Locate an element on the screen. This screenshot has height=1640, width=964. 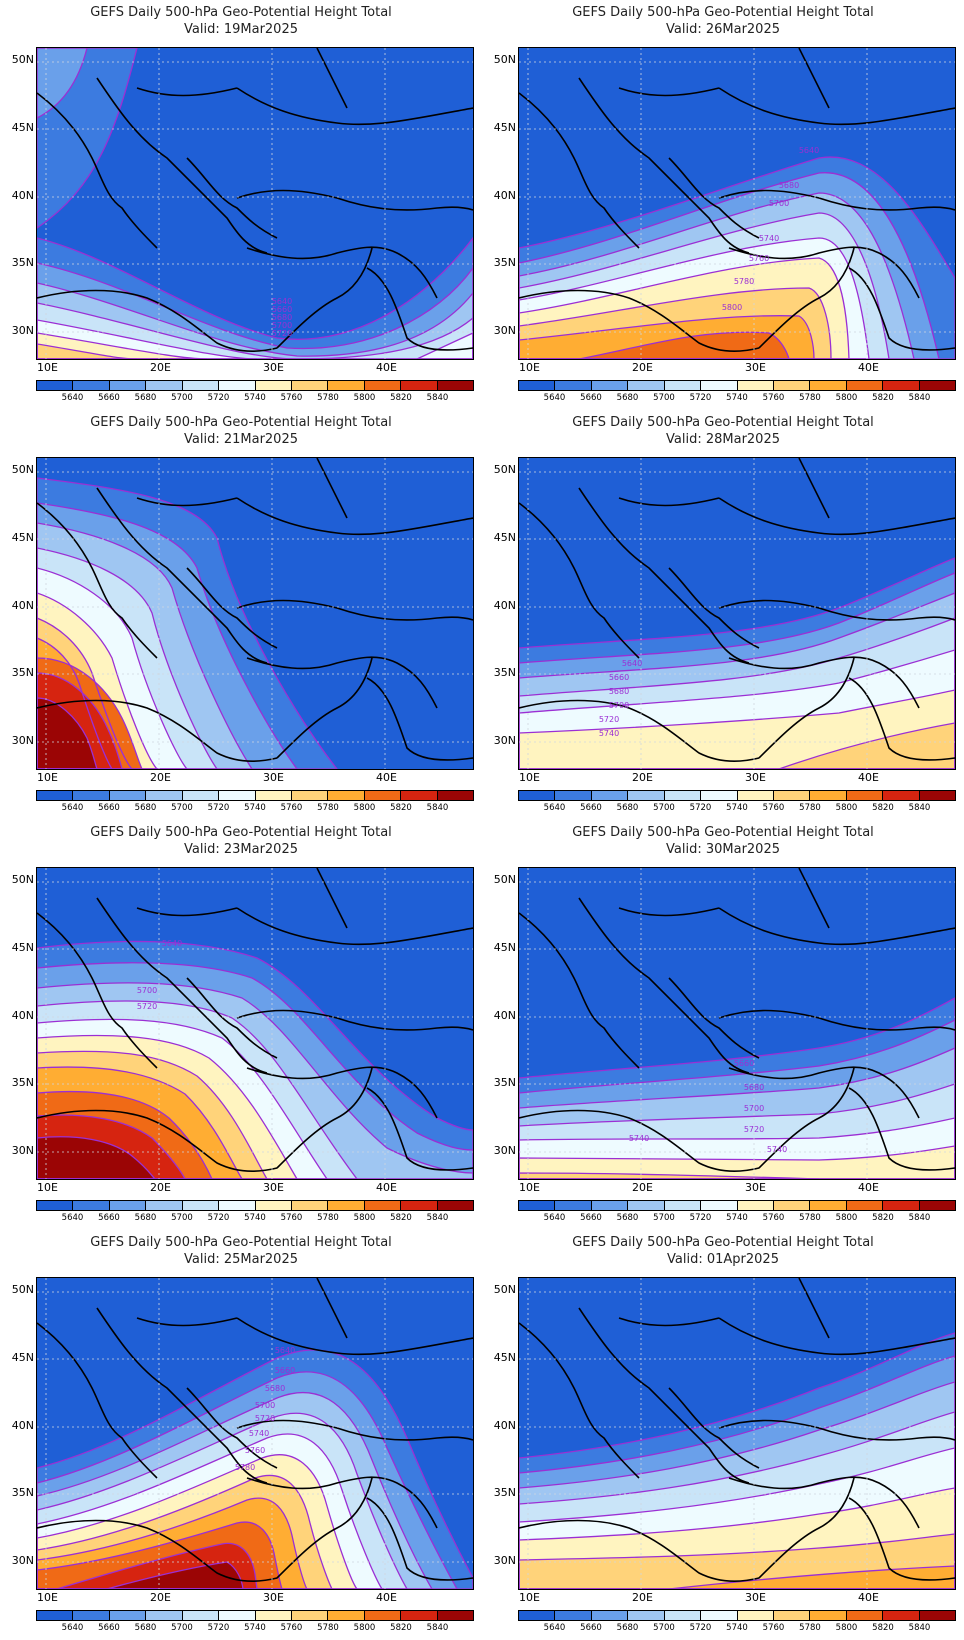
contour-label: 5720 is located at coordinates (282, 333).